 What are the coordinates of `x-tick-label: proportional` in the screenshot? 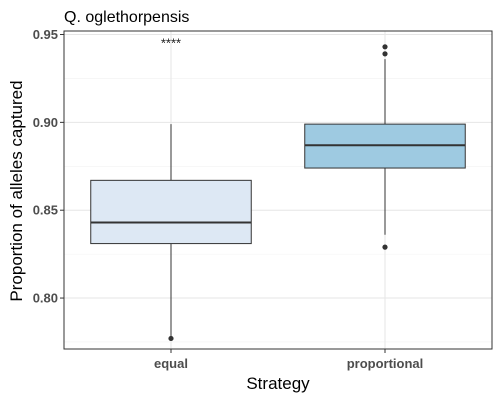 It's located at (385, 363).